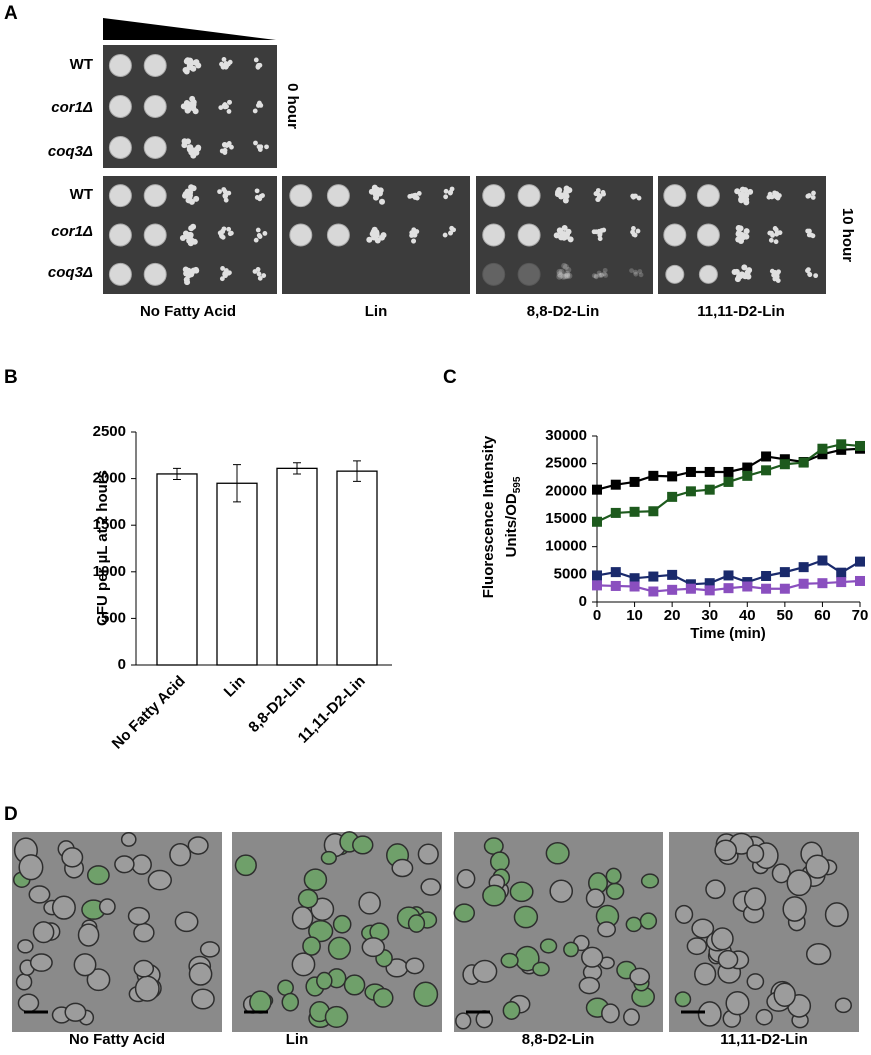 The width and height of the screenshot is (871, 1055). I want to click on x-tick-label: 20, so click(672, 615).